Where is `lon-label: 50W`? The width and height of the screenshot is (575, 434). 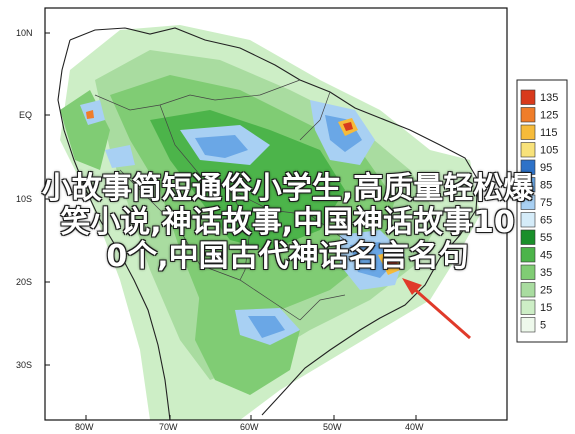 lon-label: 50W is located at coordinates (332, 427).